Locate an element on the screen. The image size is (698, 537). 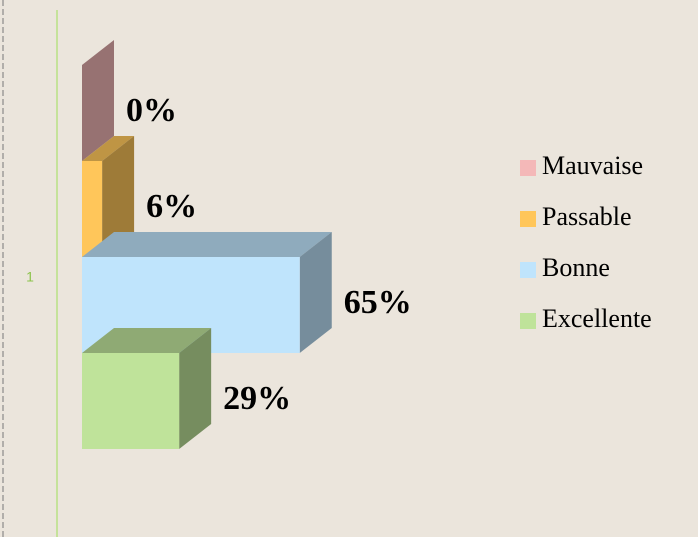
legend-label: Passable is located at coordinates (587, 216).